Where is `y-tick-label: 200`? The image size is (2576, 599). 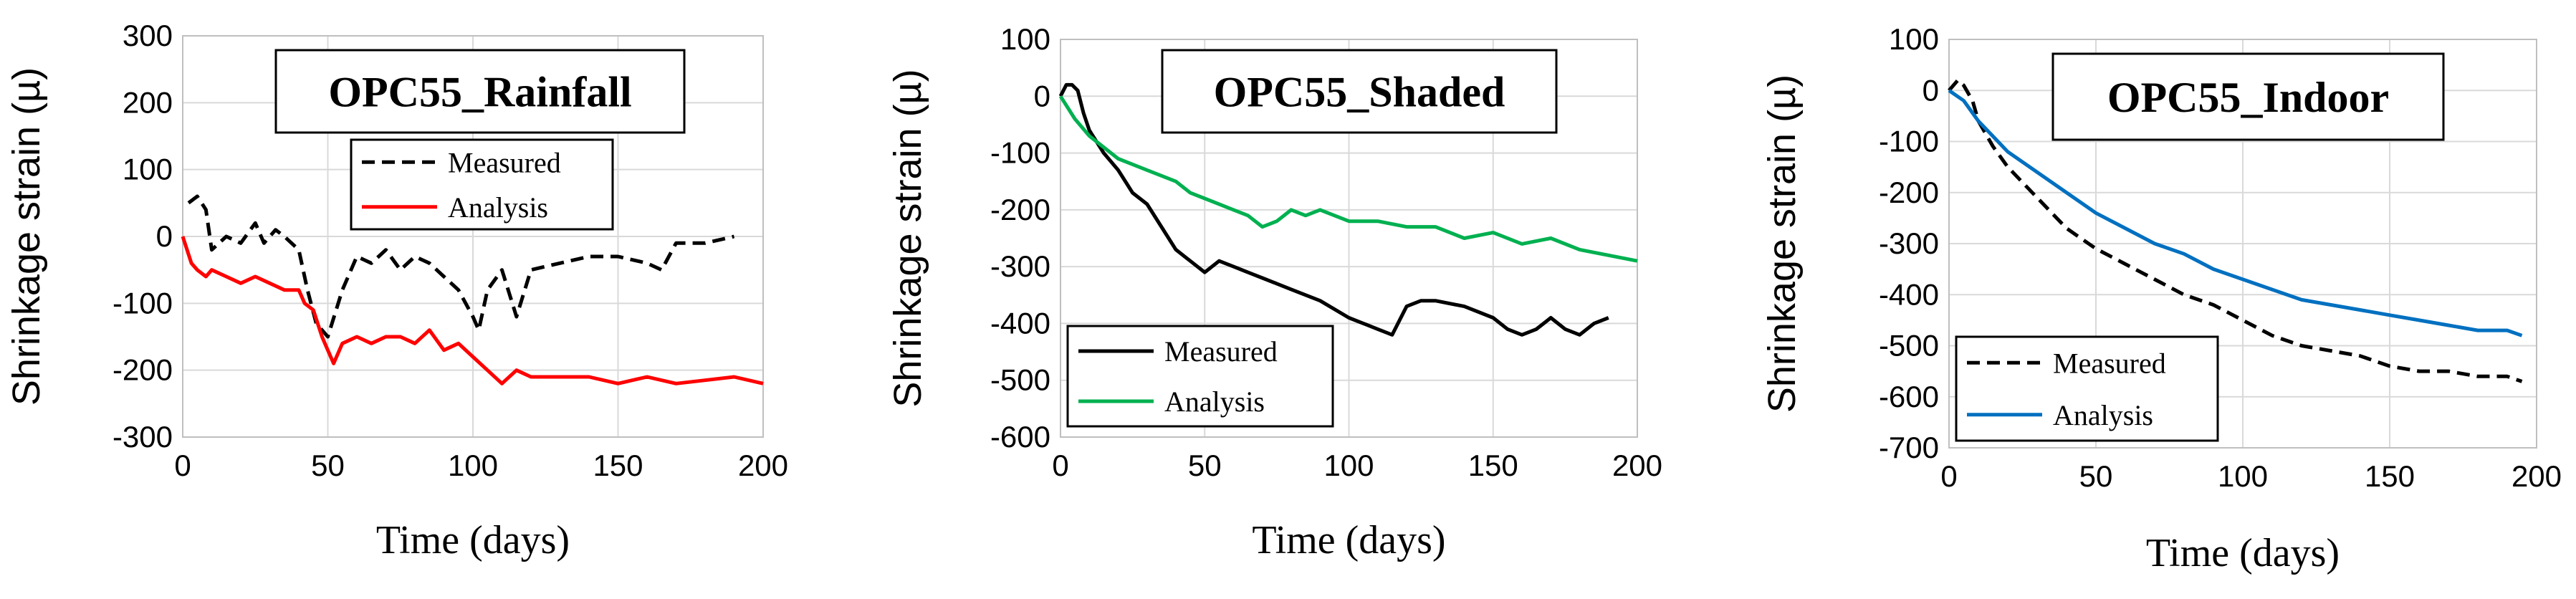
y-tick-label: 200 is located at coordinates (148, 102).